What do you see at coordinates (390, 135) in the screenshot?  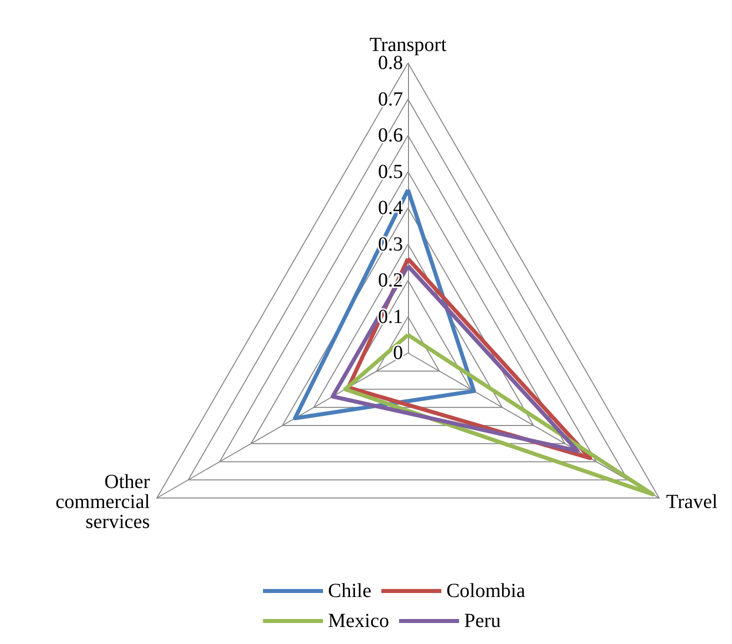 I see `y-tick-label: 0.6` at bounding box center [390, 135].